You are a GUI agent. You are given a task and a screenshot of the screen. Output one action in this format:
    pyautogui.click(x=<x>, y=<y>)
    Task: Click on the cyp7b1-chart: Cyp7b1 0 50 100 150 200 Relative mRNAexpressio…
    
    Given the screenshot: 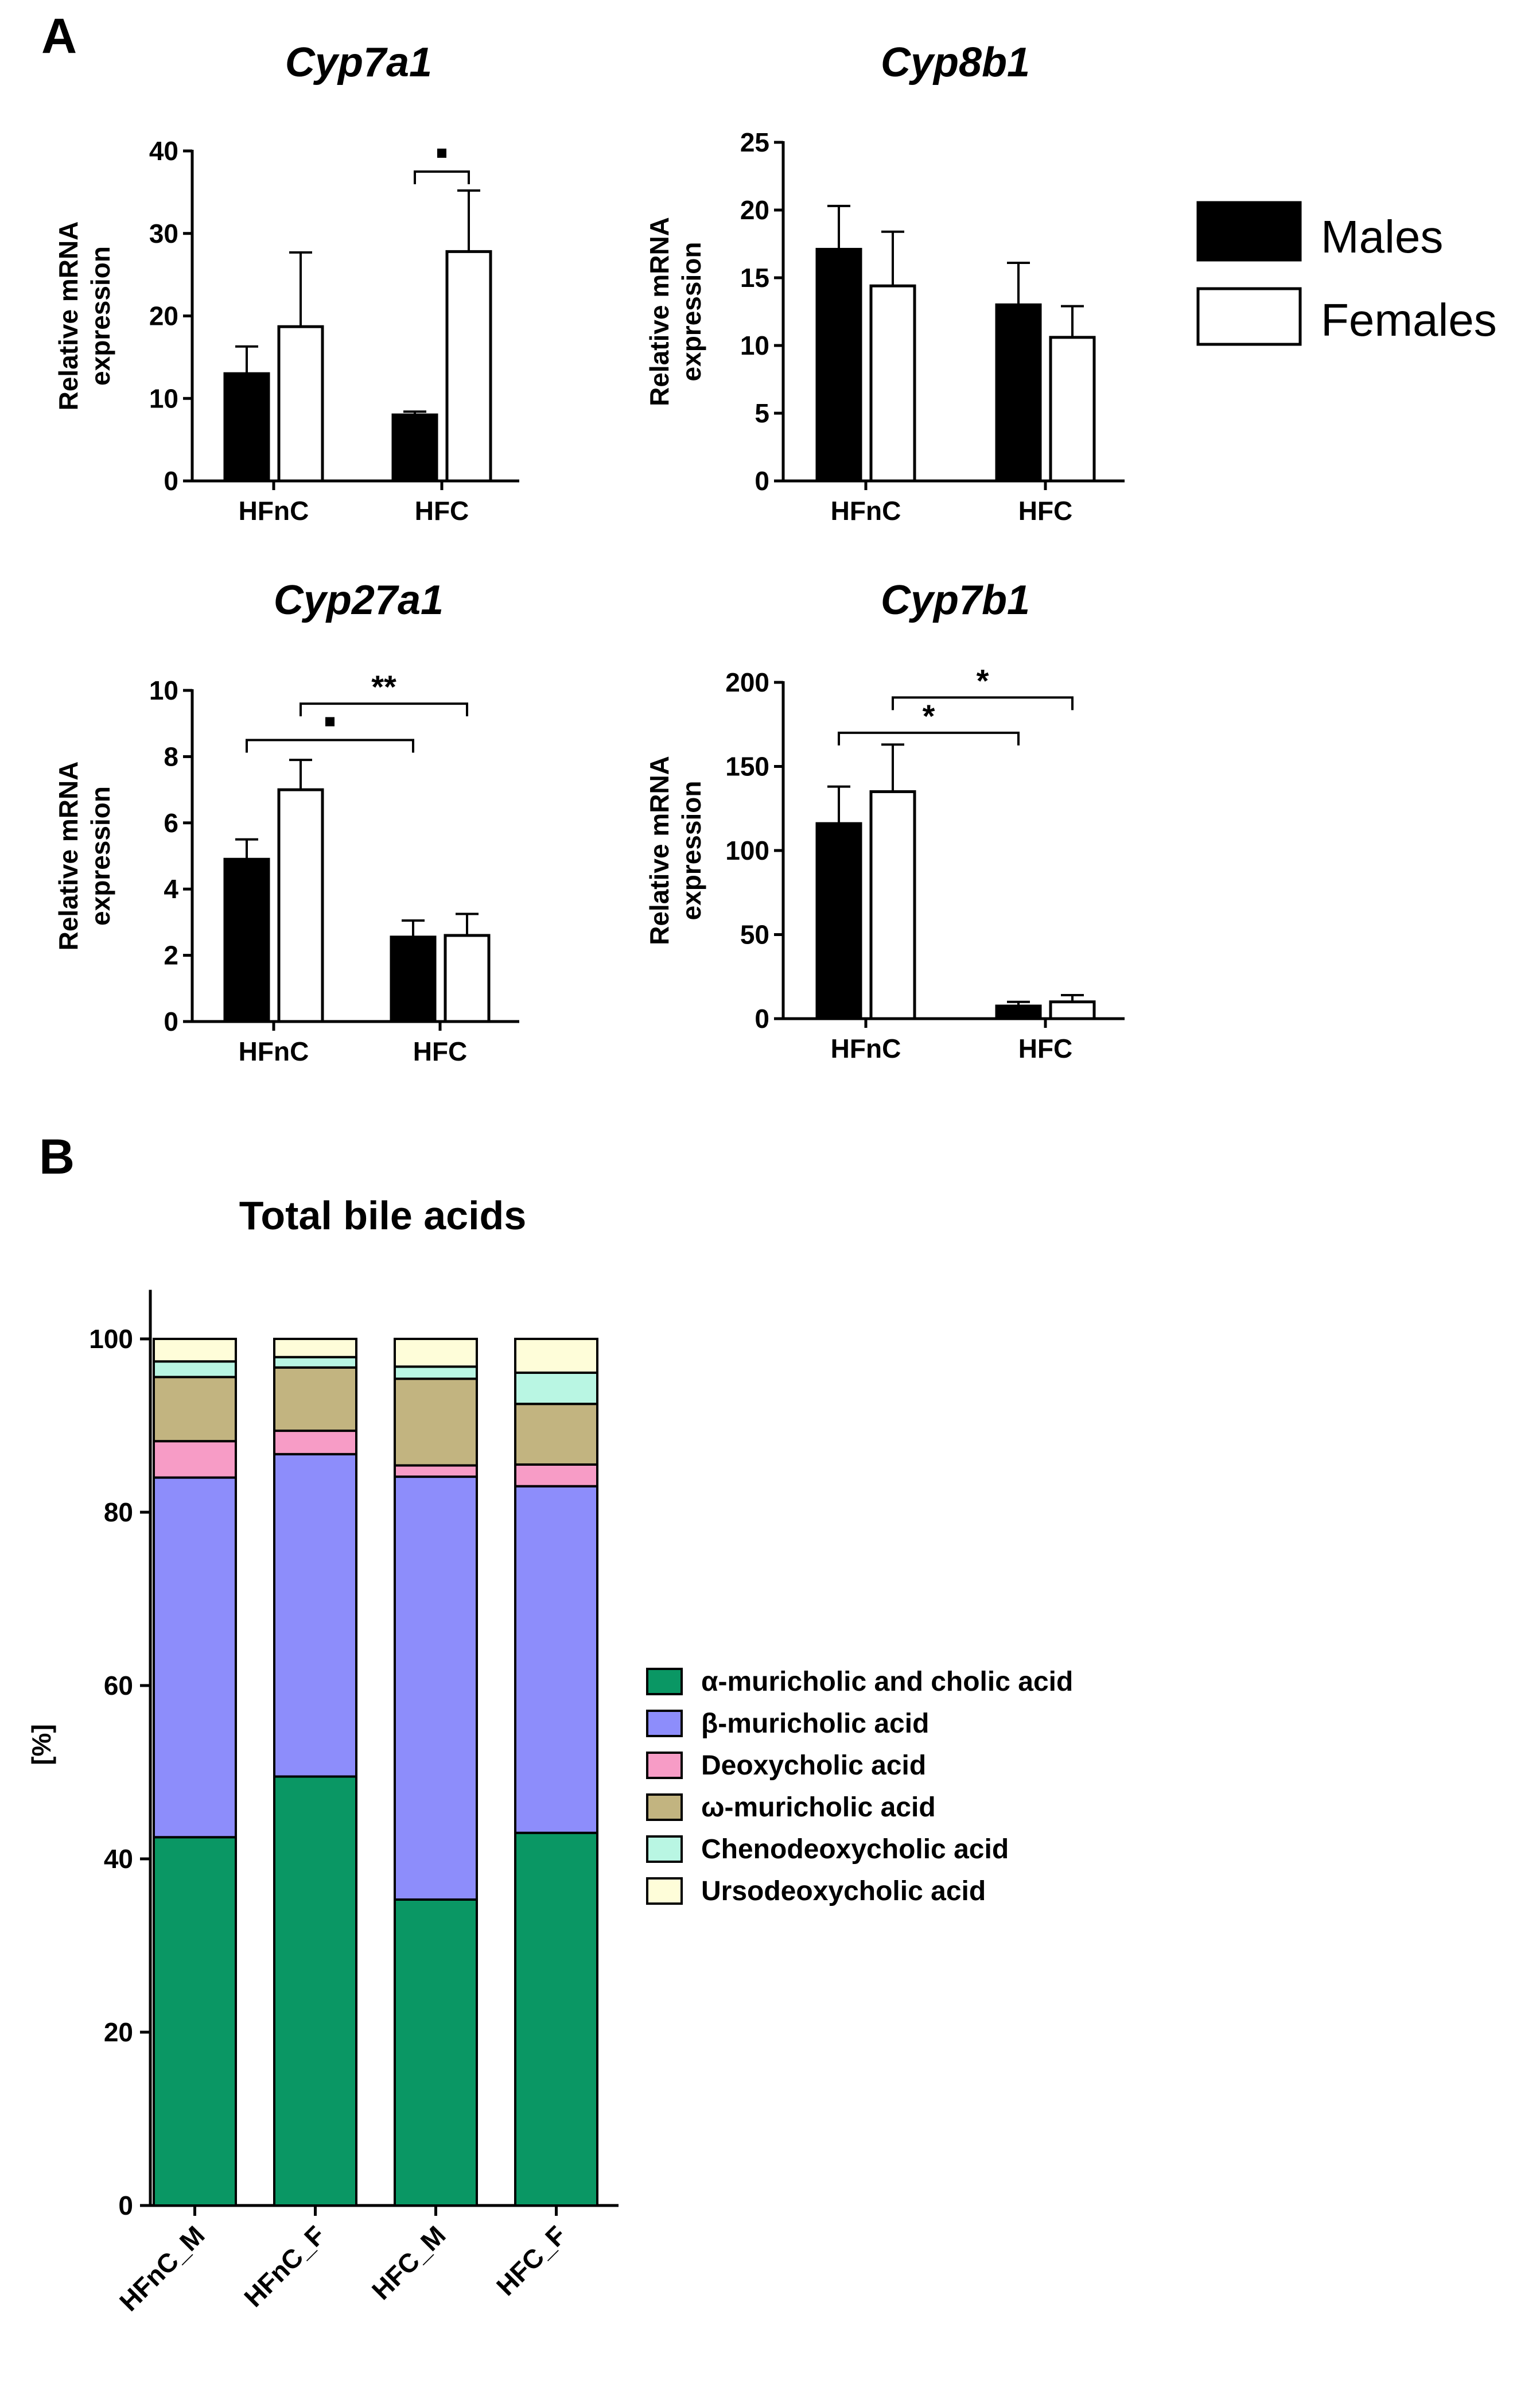 What is the action you would take?
    pyautogui.click(x=884, y=820)
    